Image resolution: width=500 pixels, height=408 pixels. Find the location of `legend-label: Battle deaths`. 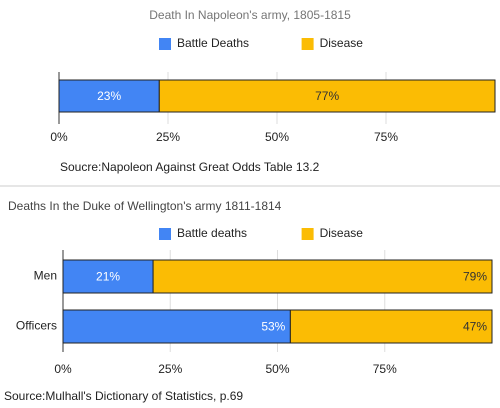

legend-label: Battle deaths is located at coordinates (212, 233).